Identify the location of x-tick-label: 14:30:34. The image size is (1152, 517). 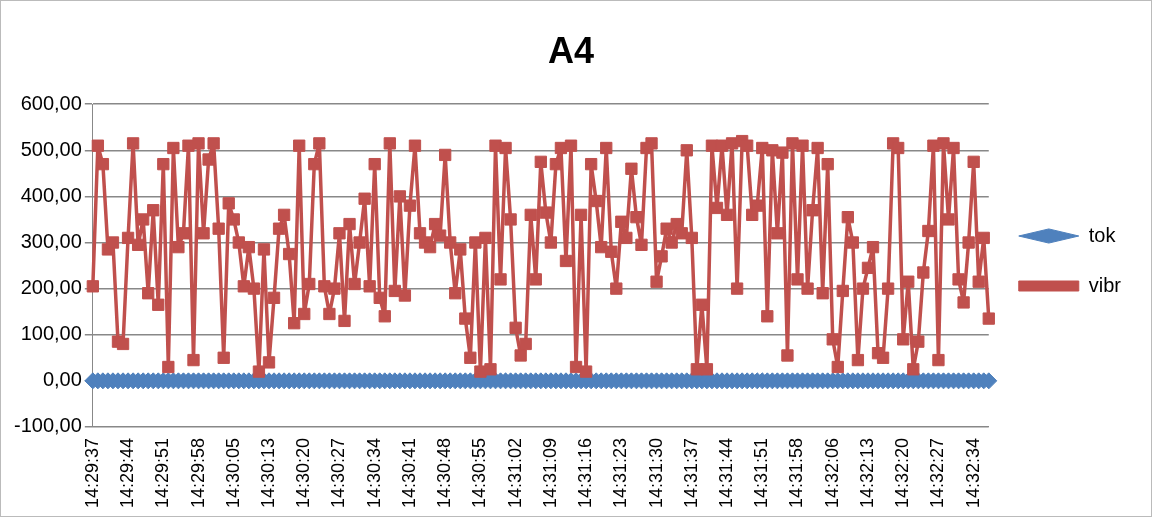
(373, 473).